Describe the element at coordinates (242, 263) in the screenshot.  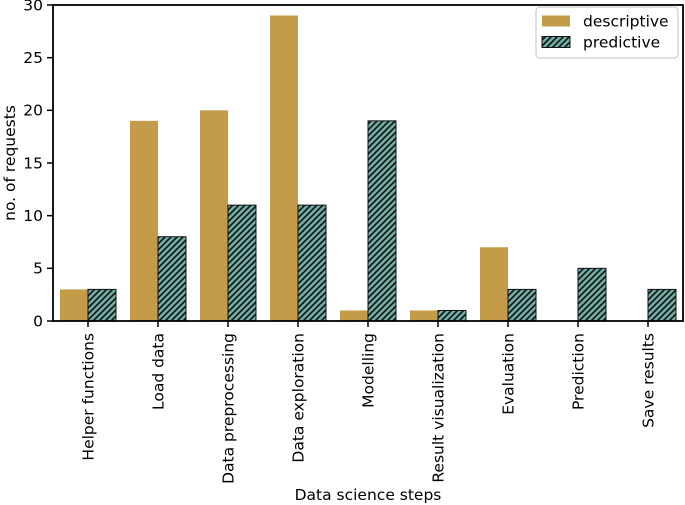
I see `bar-predictive-data-preprocessing` at that location.